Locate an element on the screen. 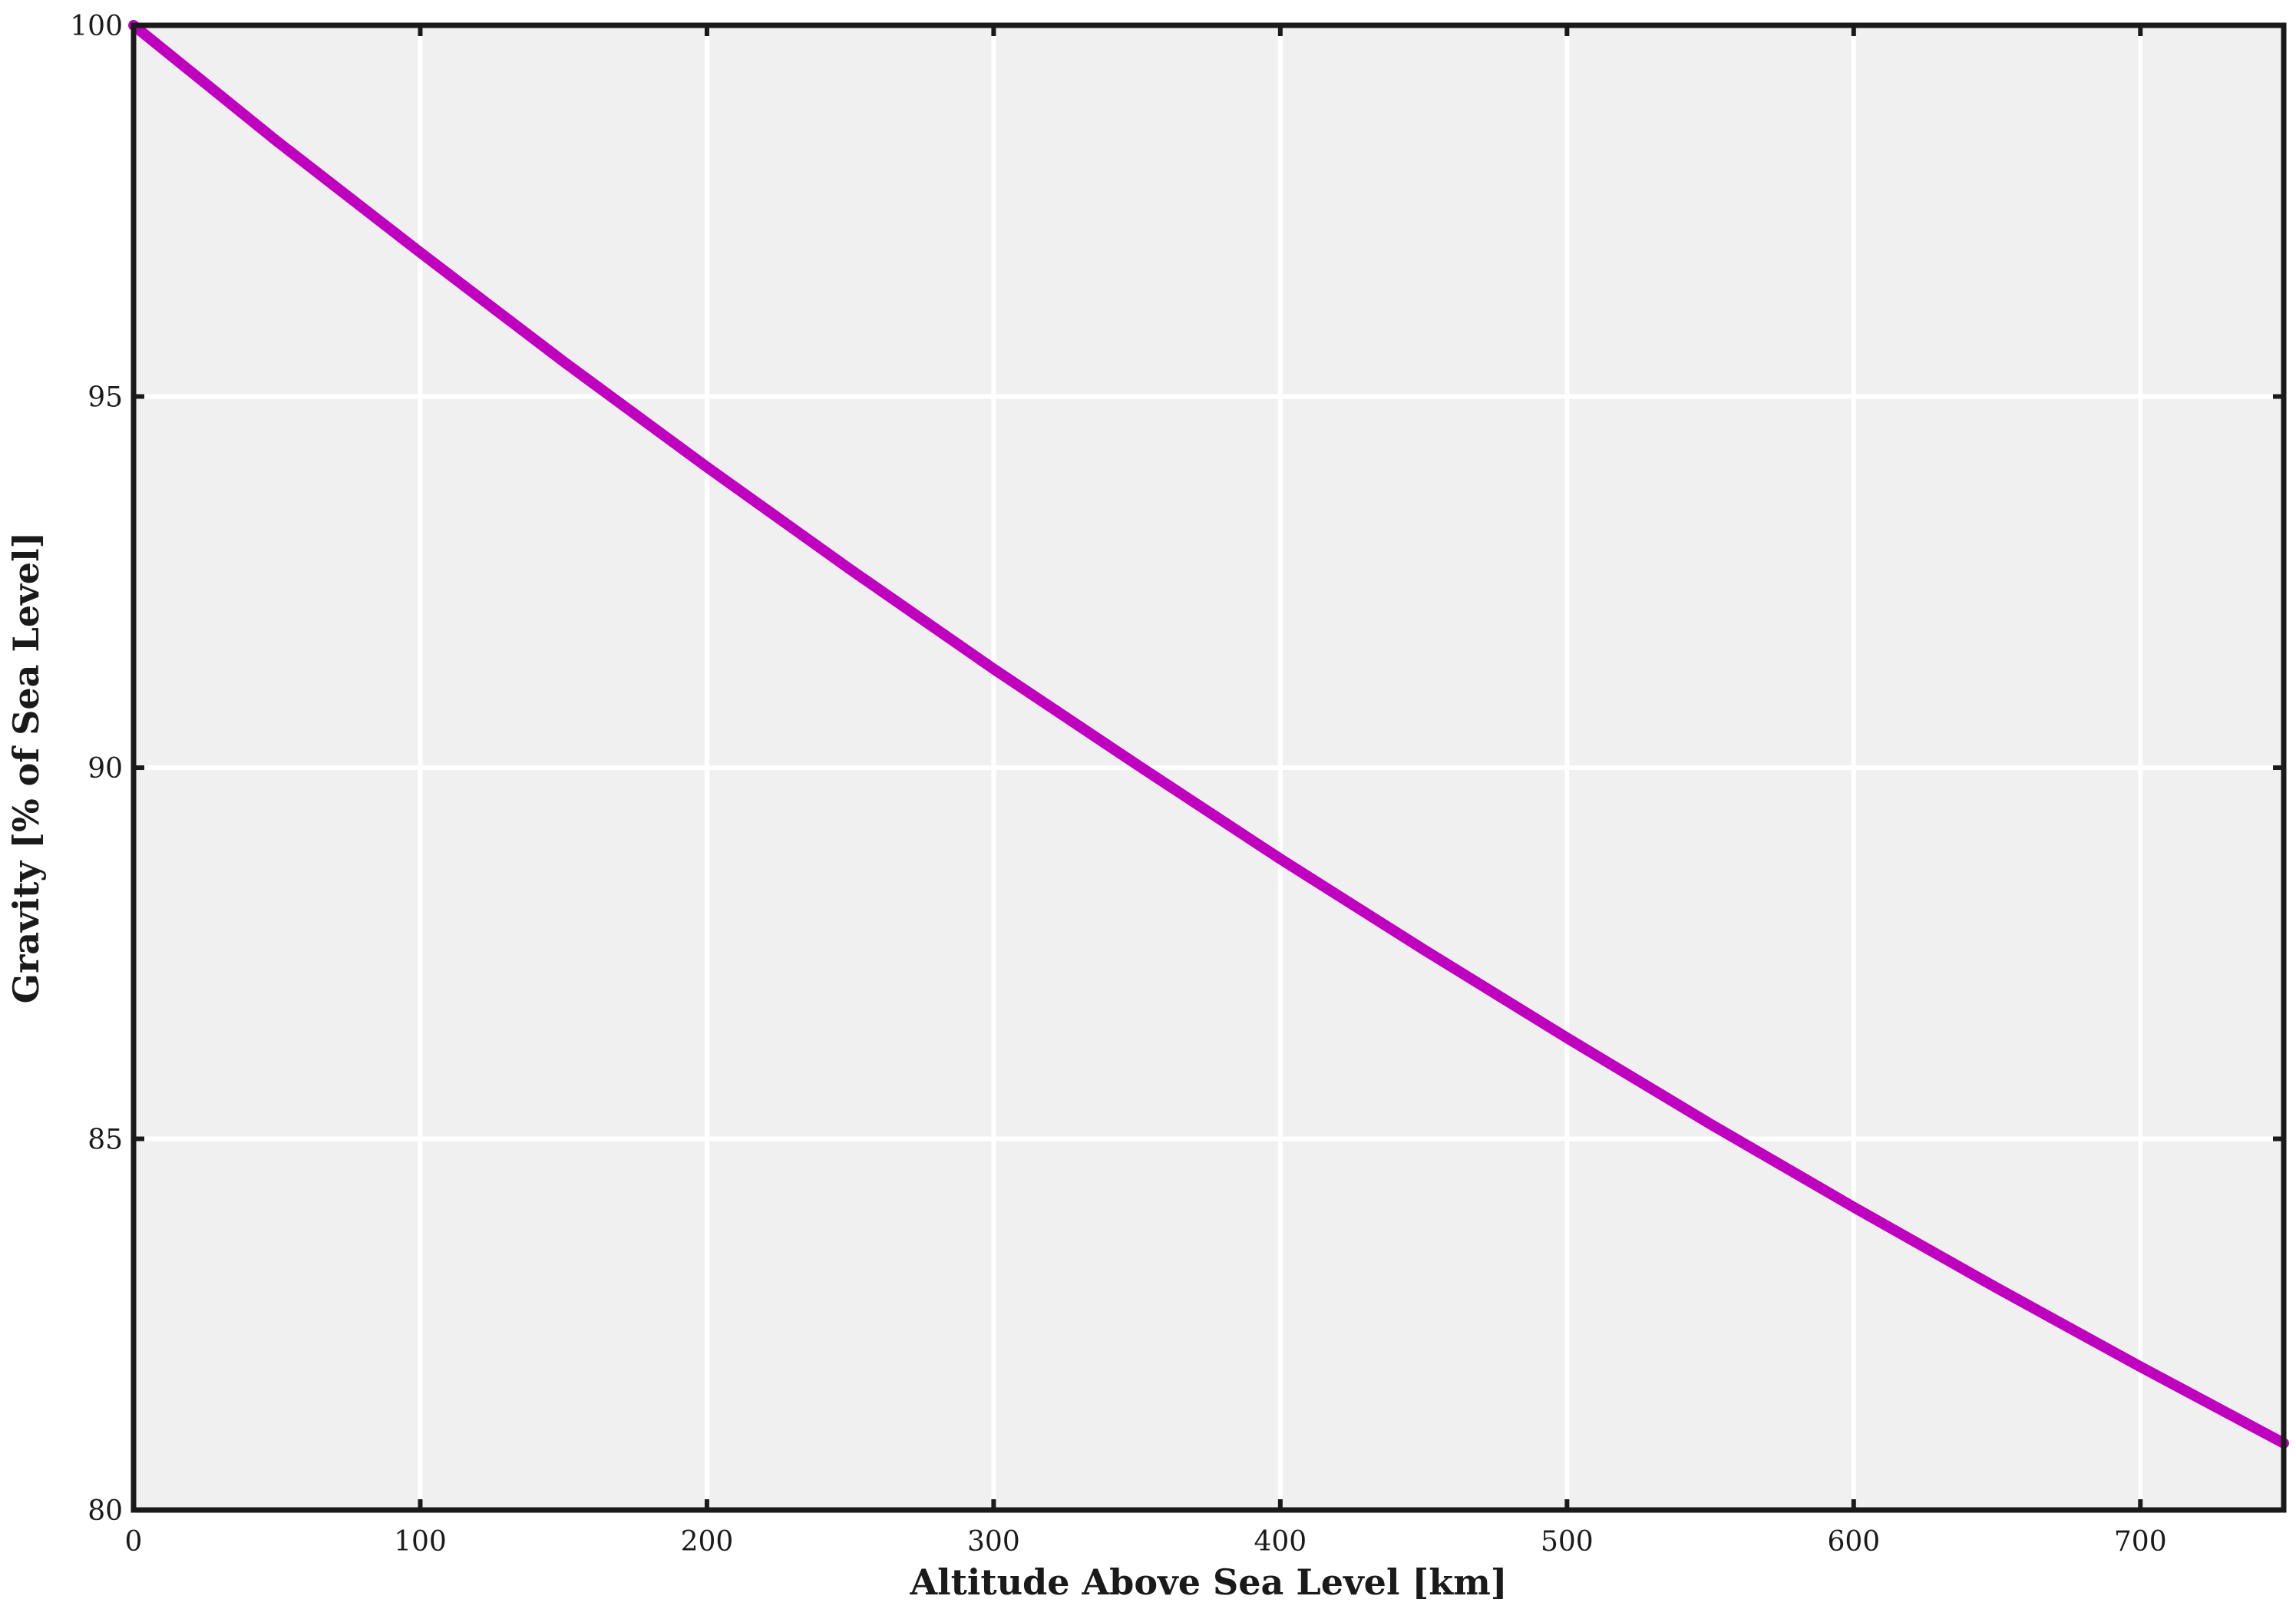 This screenshot has width=2296, height=1619. x-tick-label: 400 is located at coordinates (1280, 1542).